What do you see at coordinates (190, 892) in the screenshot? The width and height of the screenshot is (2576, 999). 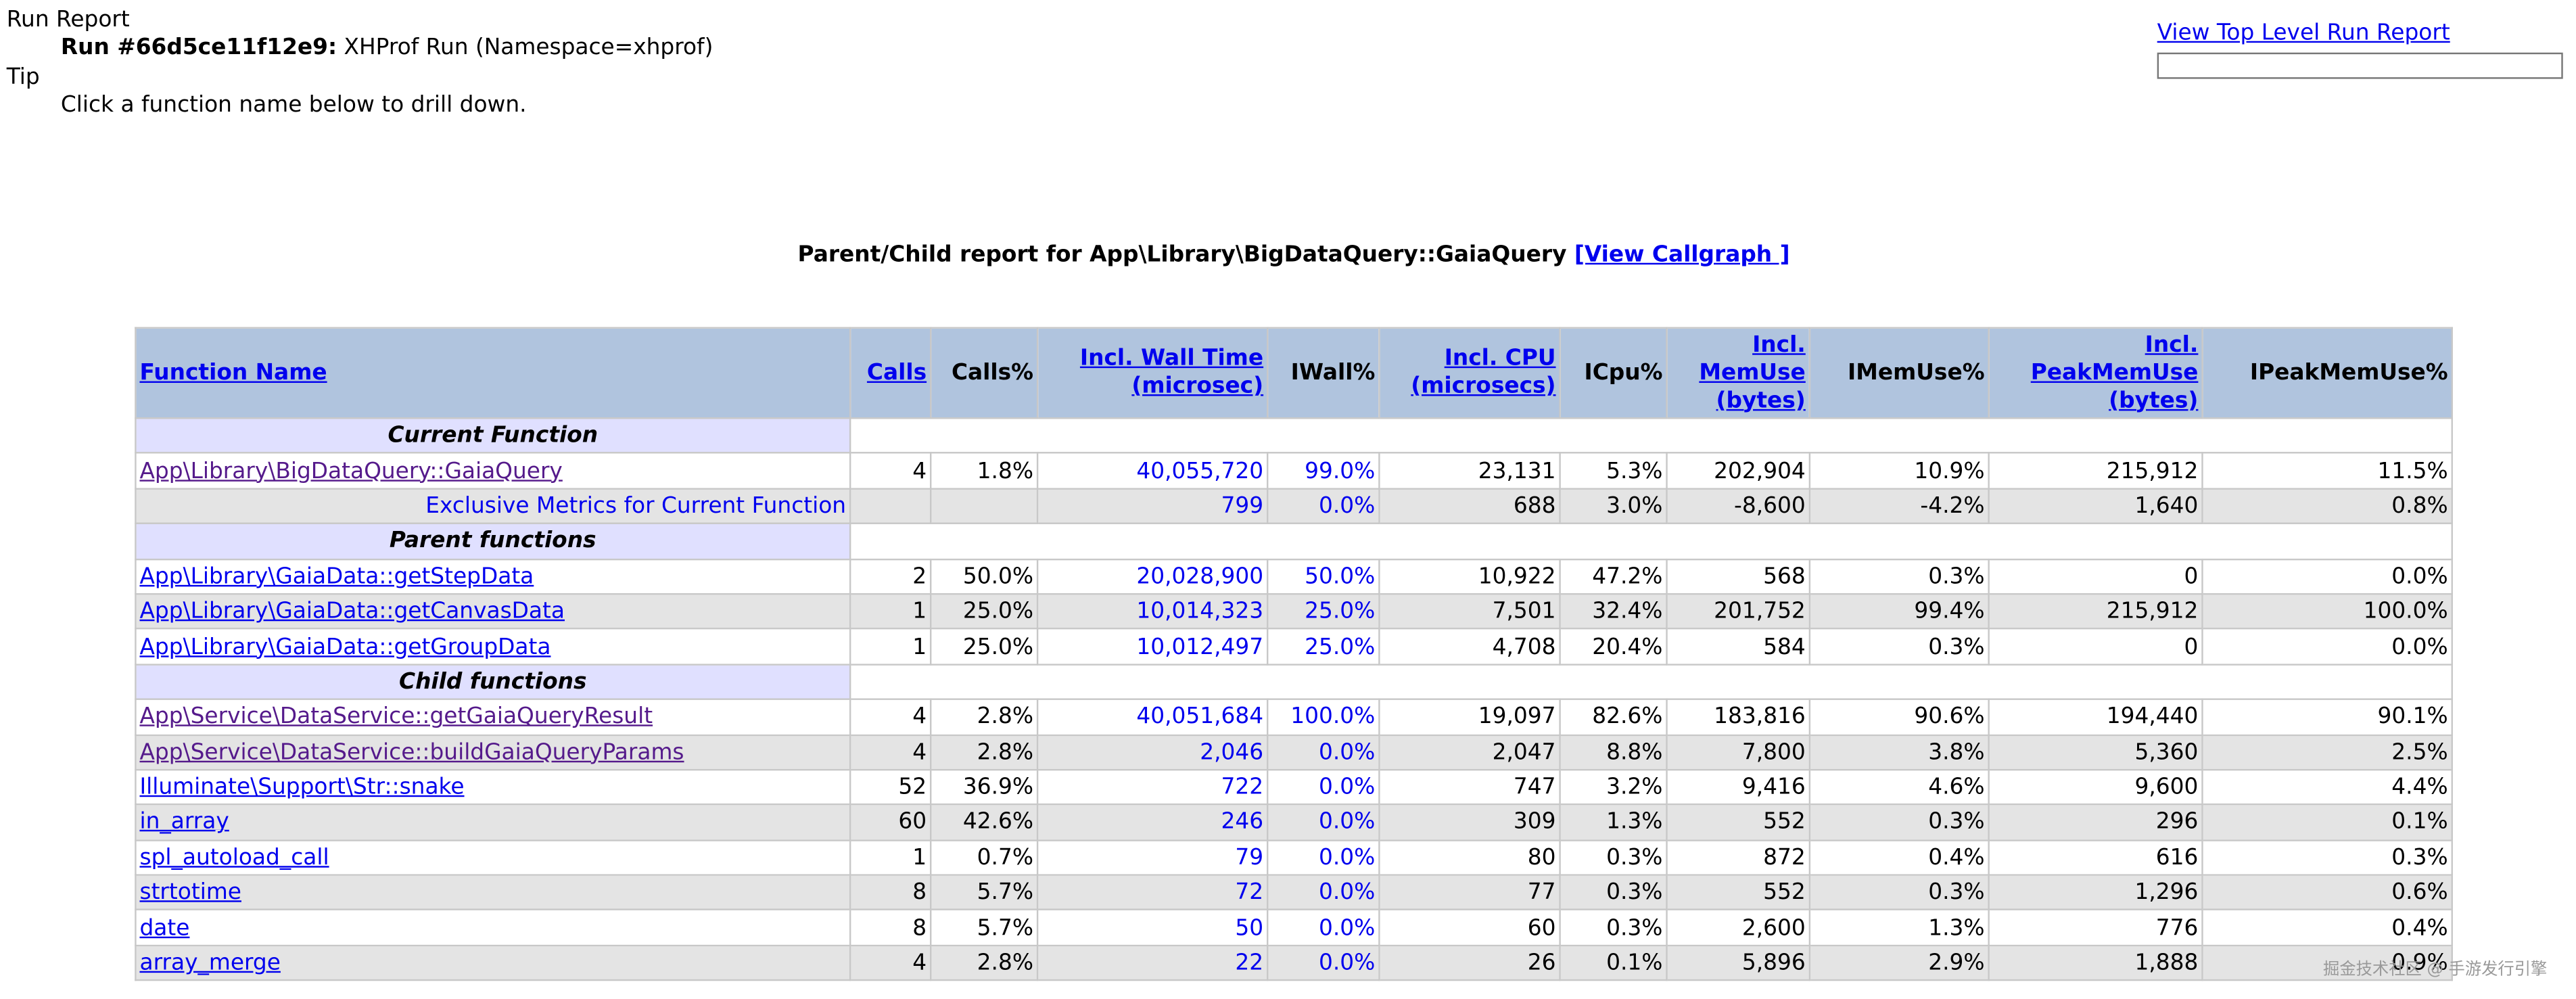 I see `function-link: strtotime` at bounding box center [190, 892].